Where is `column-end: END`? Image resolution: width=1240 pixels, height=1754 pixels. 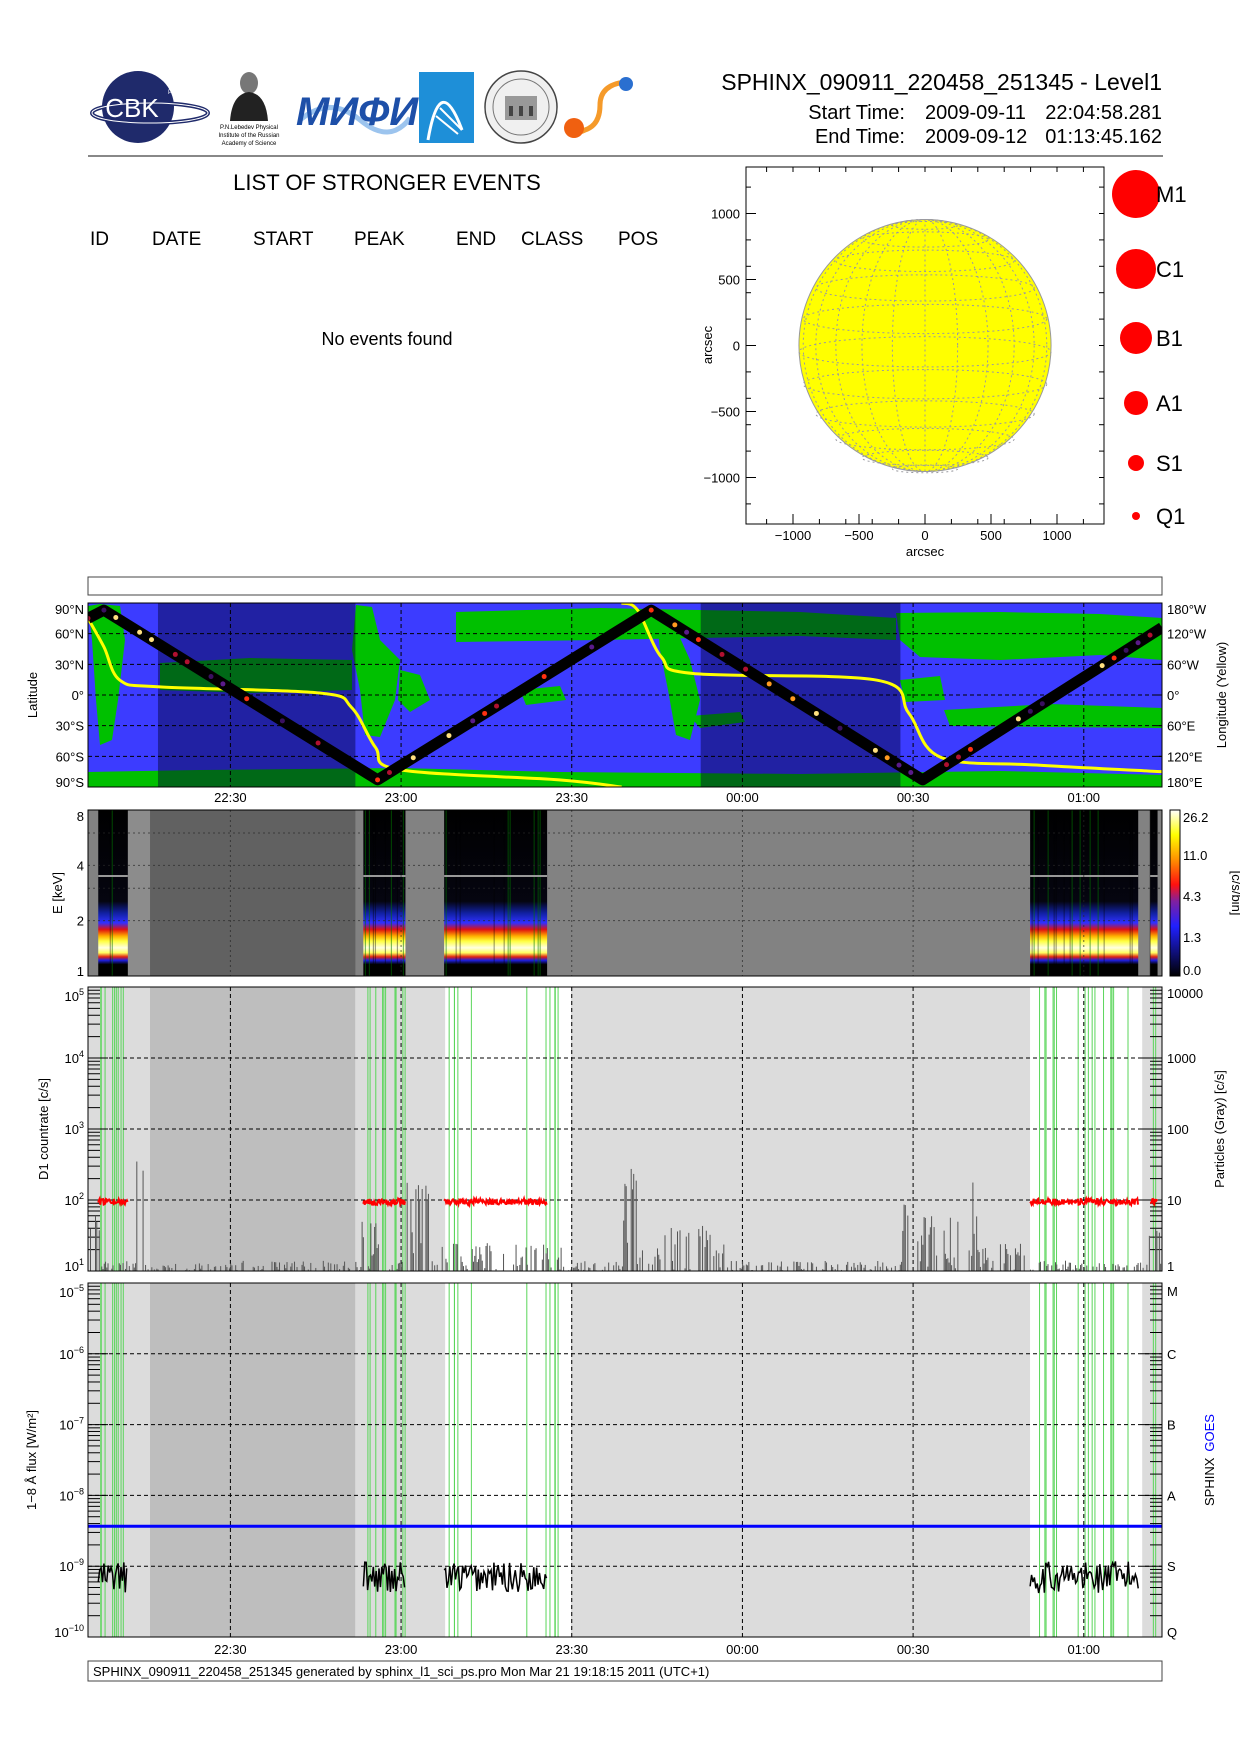
column-end: END is located at coordinates (476, 239).